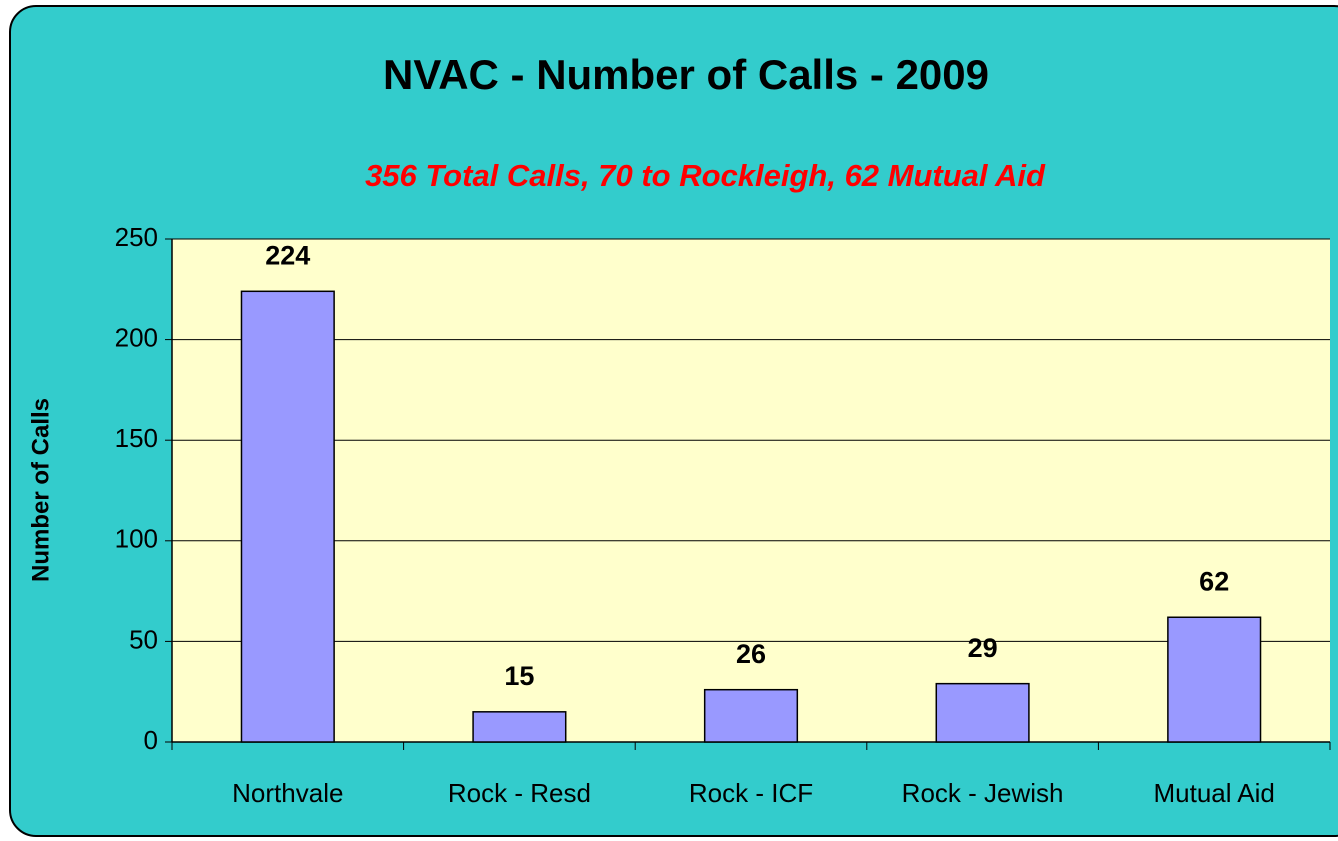  What do you see at coordinates (519, 676) in the screenshot?
I see `data-label: 15` at bounding box center [519, 676].